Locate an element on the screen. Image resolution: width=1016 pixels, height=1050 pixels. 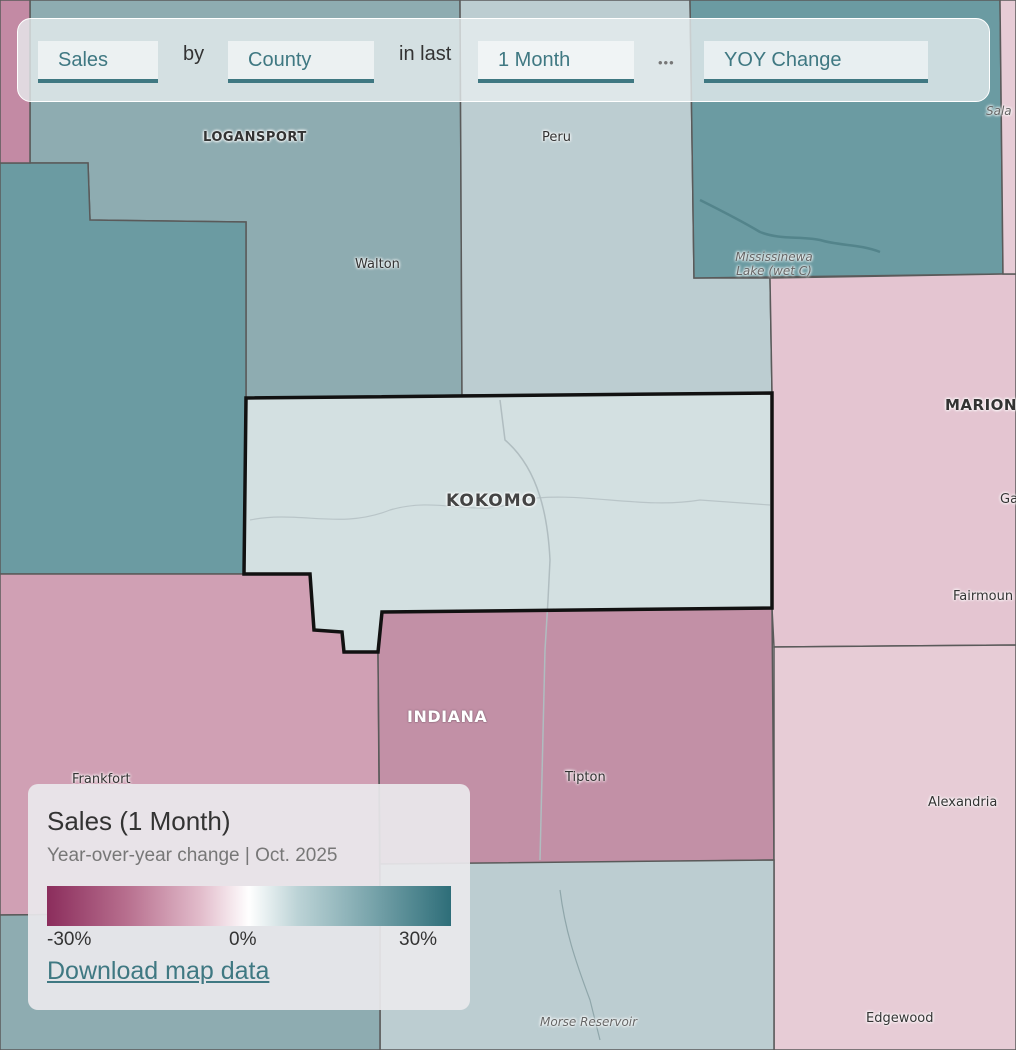
legend-title: Sales (1 Month) is located at coordinates (139, 821).